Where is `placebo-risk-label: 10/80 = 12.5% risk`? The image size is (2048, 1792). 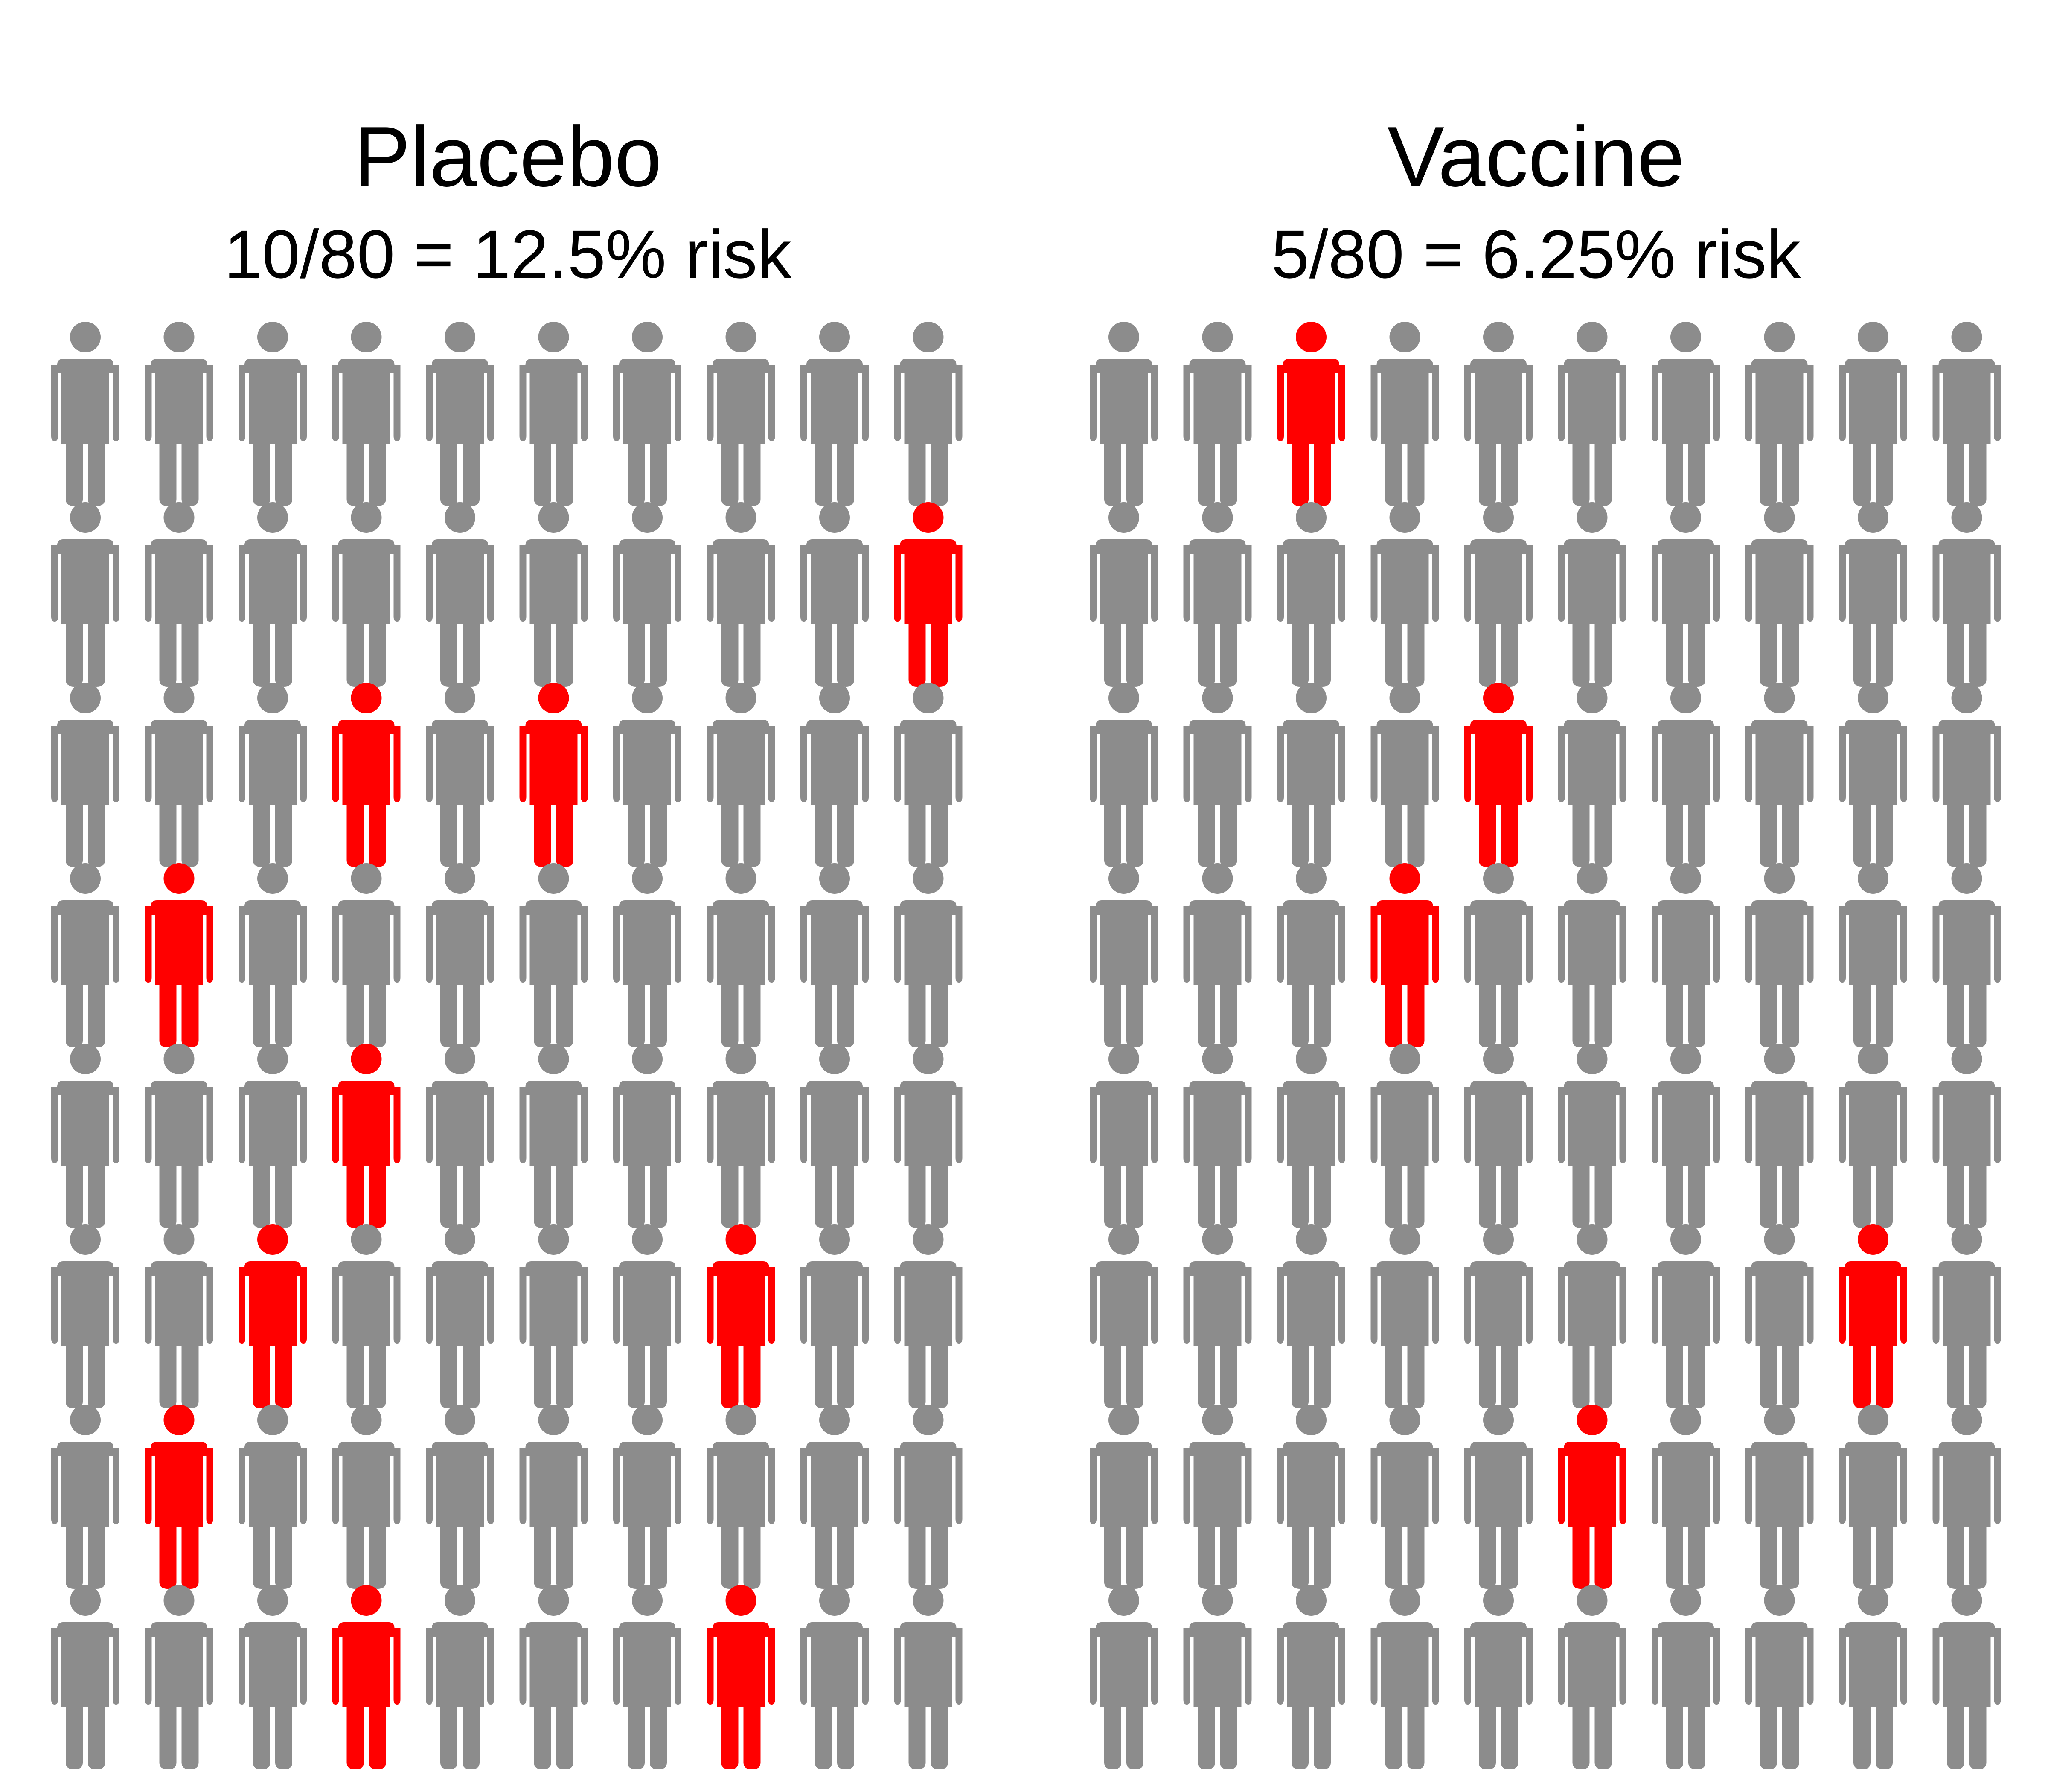
placebo-risk-label: 10/80 = 12.5% risk is located at coordinates (508, 254).